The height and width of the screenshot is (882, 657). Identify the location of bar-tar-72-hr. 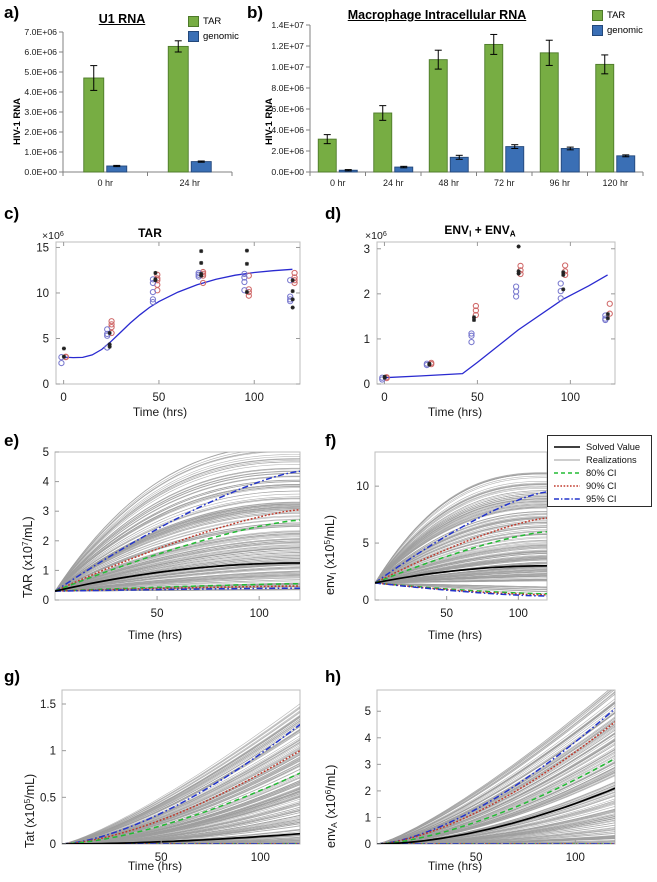
(494, 103).